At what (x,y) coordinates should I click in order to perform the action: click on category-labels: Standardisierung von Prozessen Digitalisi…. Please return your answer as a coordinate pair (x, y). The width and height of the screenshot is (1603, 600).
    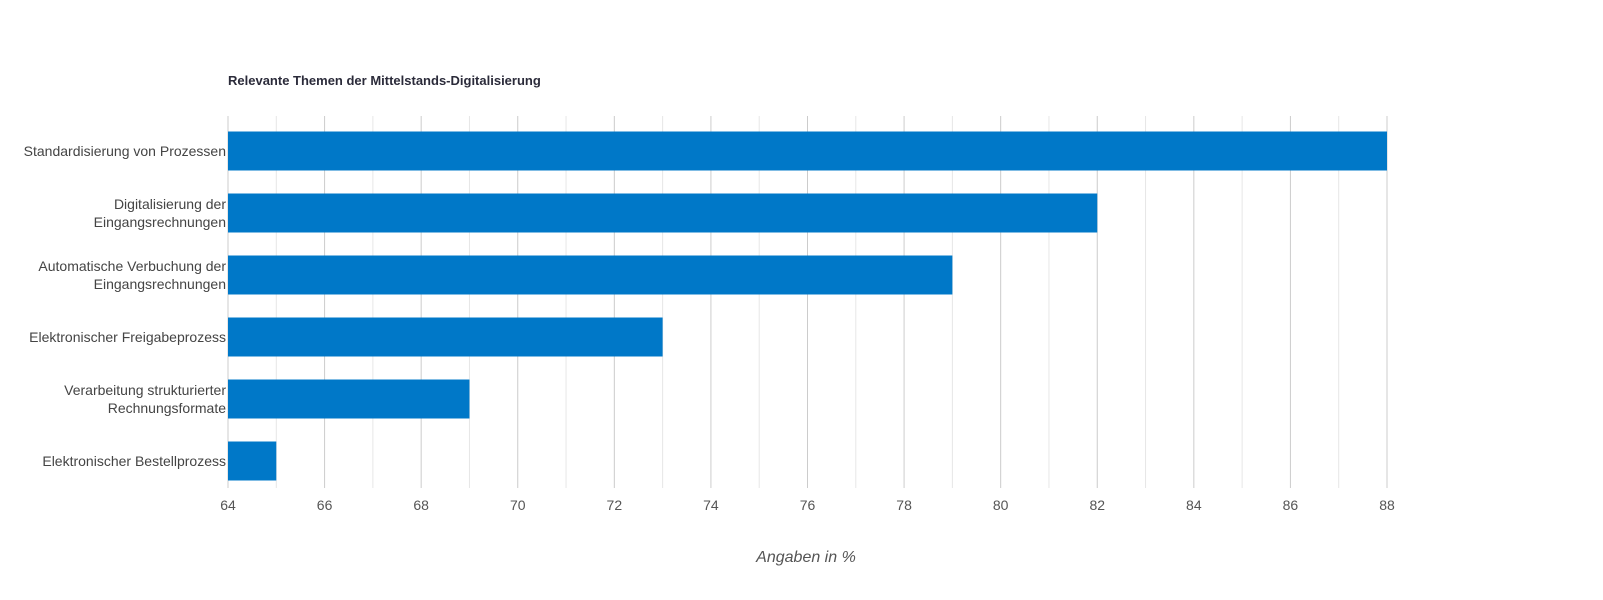
    Looking at the image, I should click on (125, 306).